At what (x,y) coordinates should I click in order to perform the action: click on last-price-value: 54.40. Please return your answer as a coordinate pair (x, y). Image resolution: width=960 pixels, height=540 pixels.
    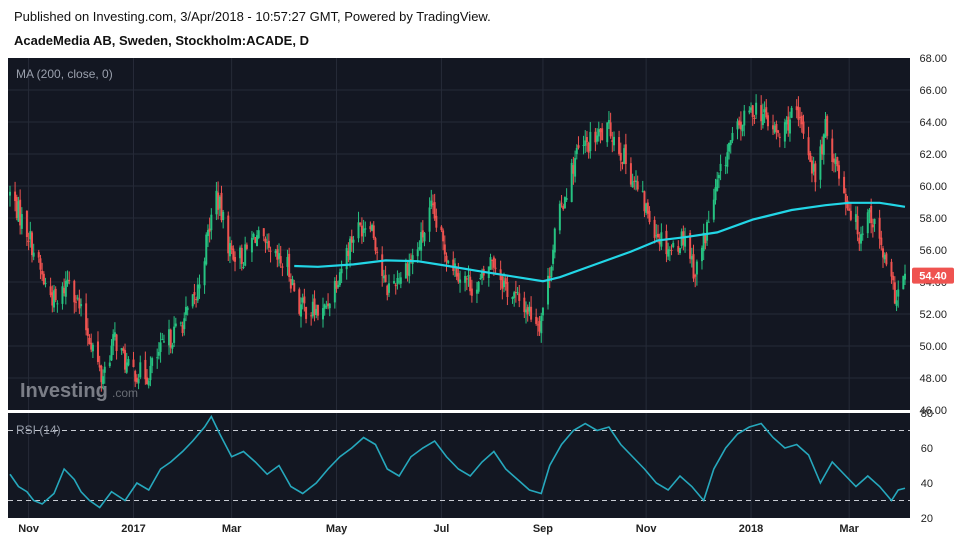
    Looking at the image, I should click on (933, 277).